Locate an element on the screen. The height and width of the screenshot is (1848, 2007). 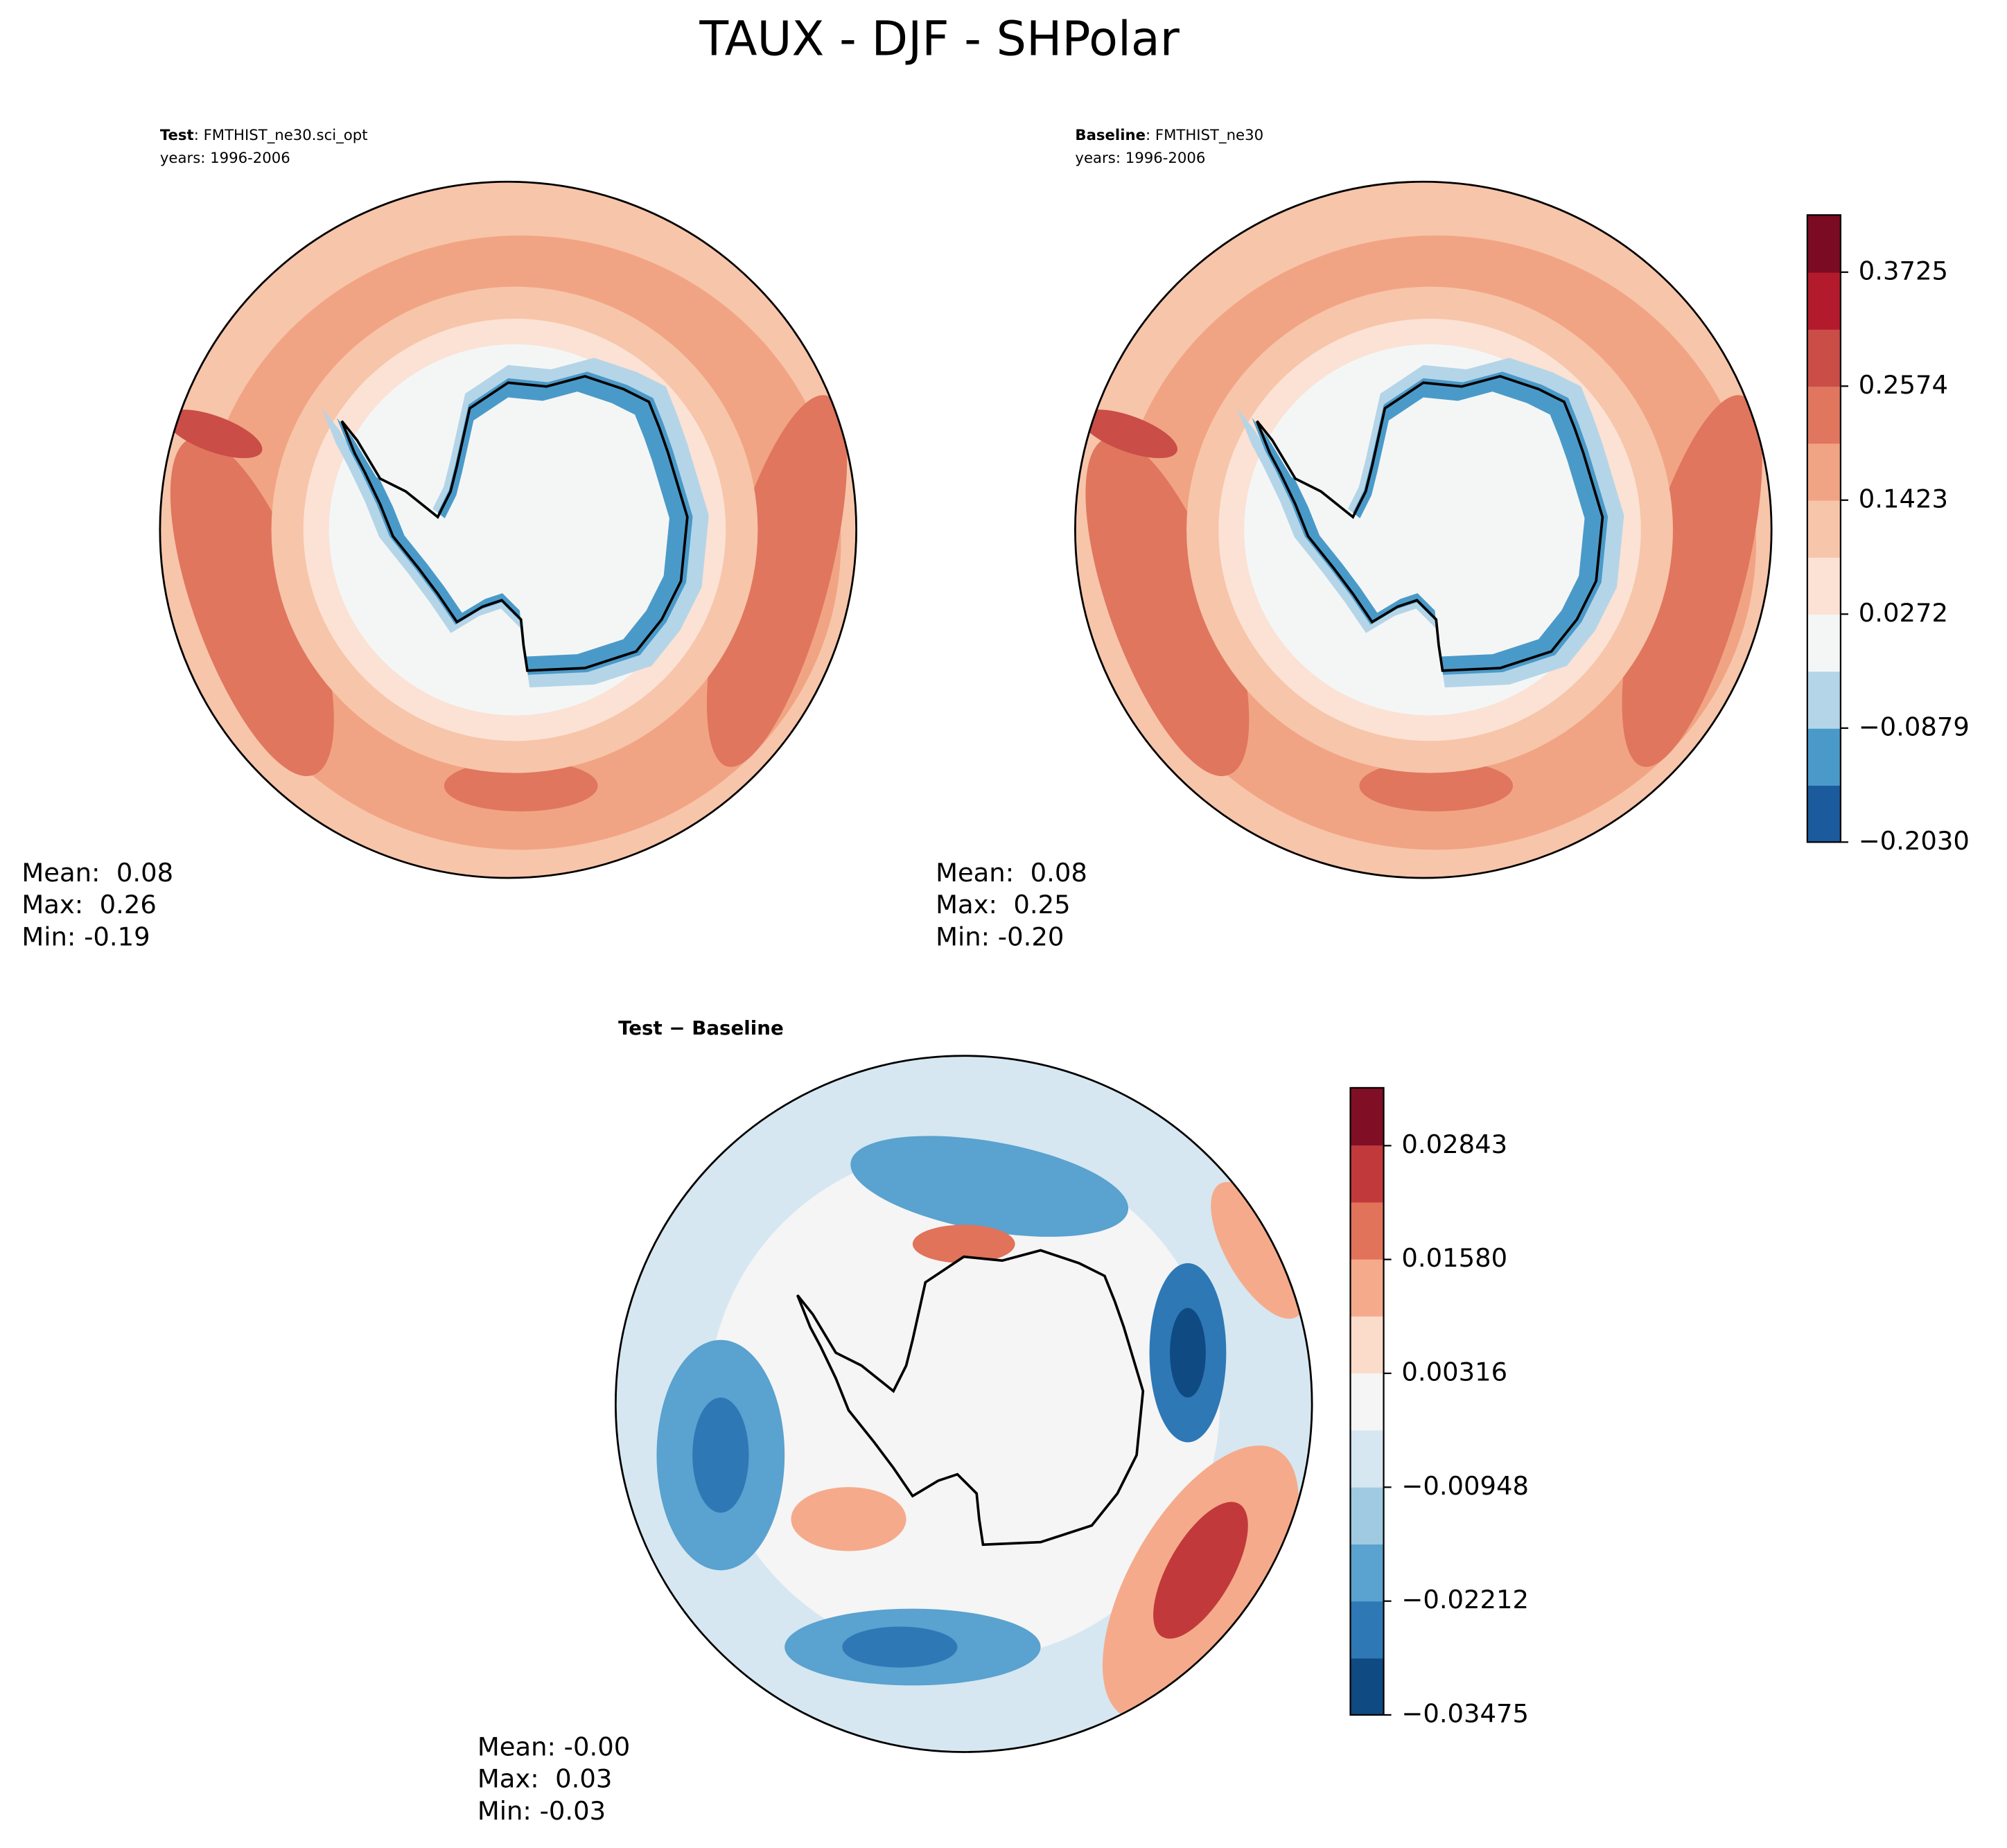
panel-stat: Mean: -0.00 is located at coordinates (553, 1746).